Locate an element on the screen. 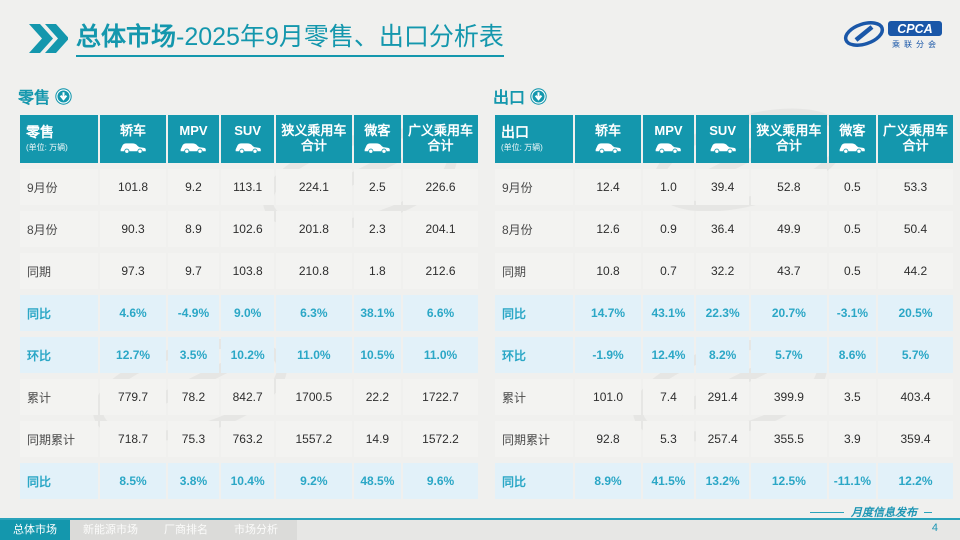 The width and height of the screenshot is (960, 540). table-cell: 1572.2 is located at coordinates (440, 439).